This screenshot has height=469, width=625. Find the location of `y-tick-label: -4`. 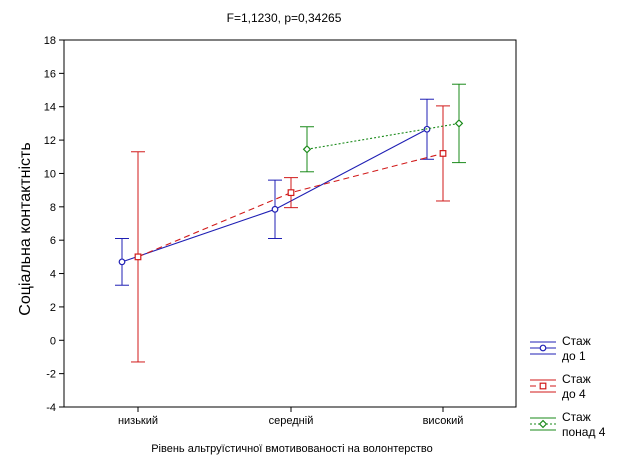

y-tick-label: -4 is located at coordinates (51, 408).